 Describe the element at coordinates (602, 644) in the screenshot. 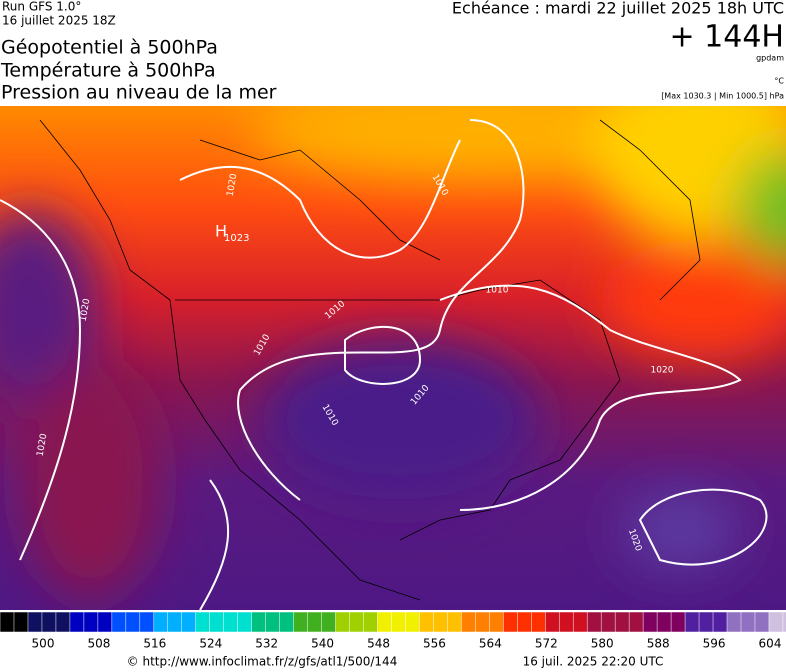

I see `colorbar-label: 580` at that location.